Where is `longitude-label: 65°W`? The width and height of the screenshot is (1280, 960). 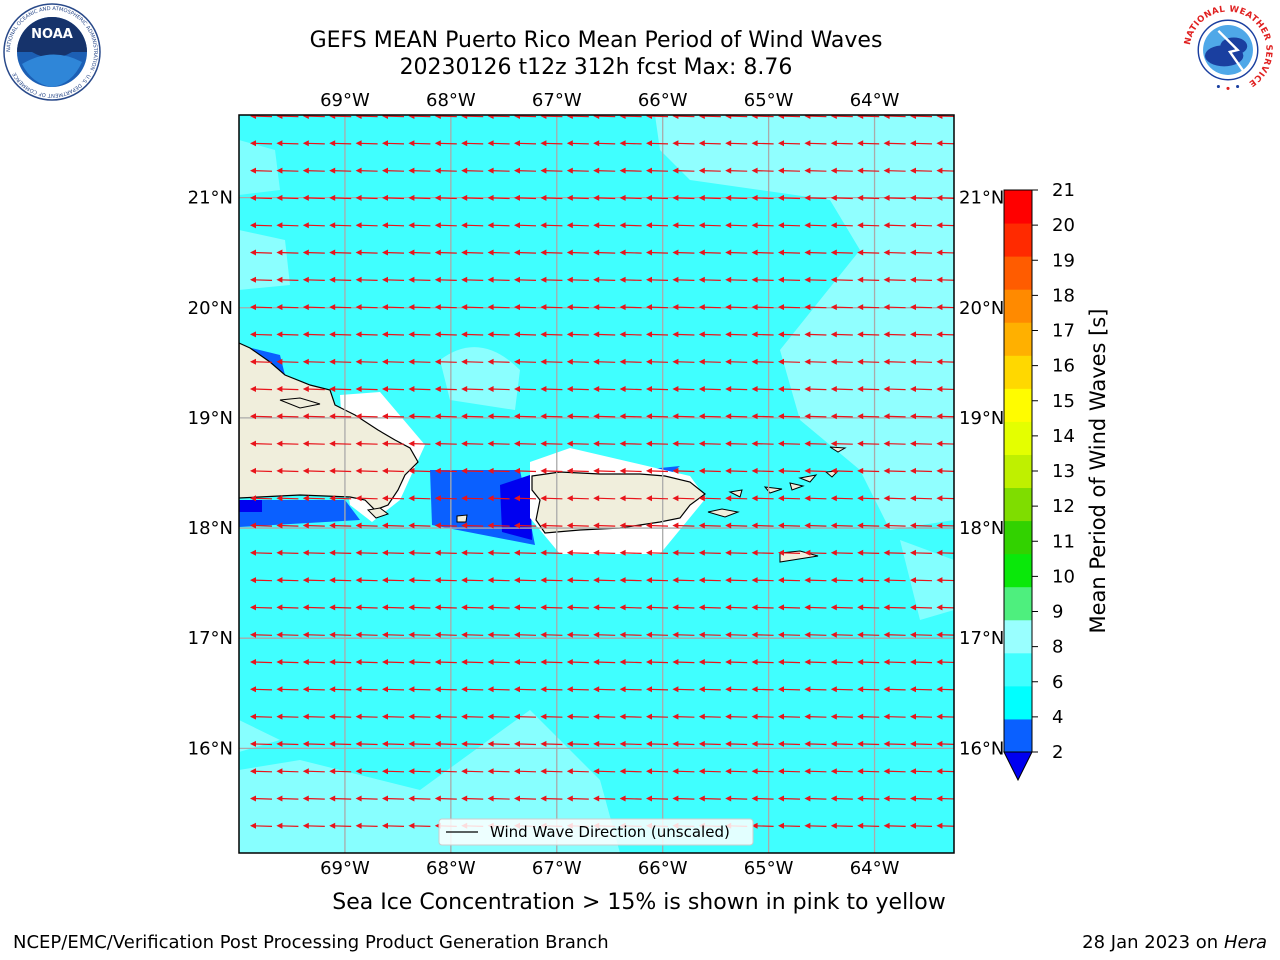
longitude-label: 65°W is located at coordinates (769, 868).